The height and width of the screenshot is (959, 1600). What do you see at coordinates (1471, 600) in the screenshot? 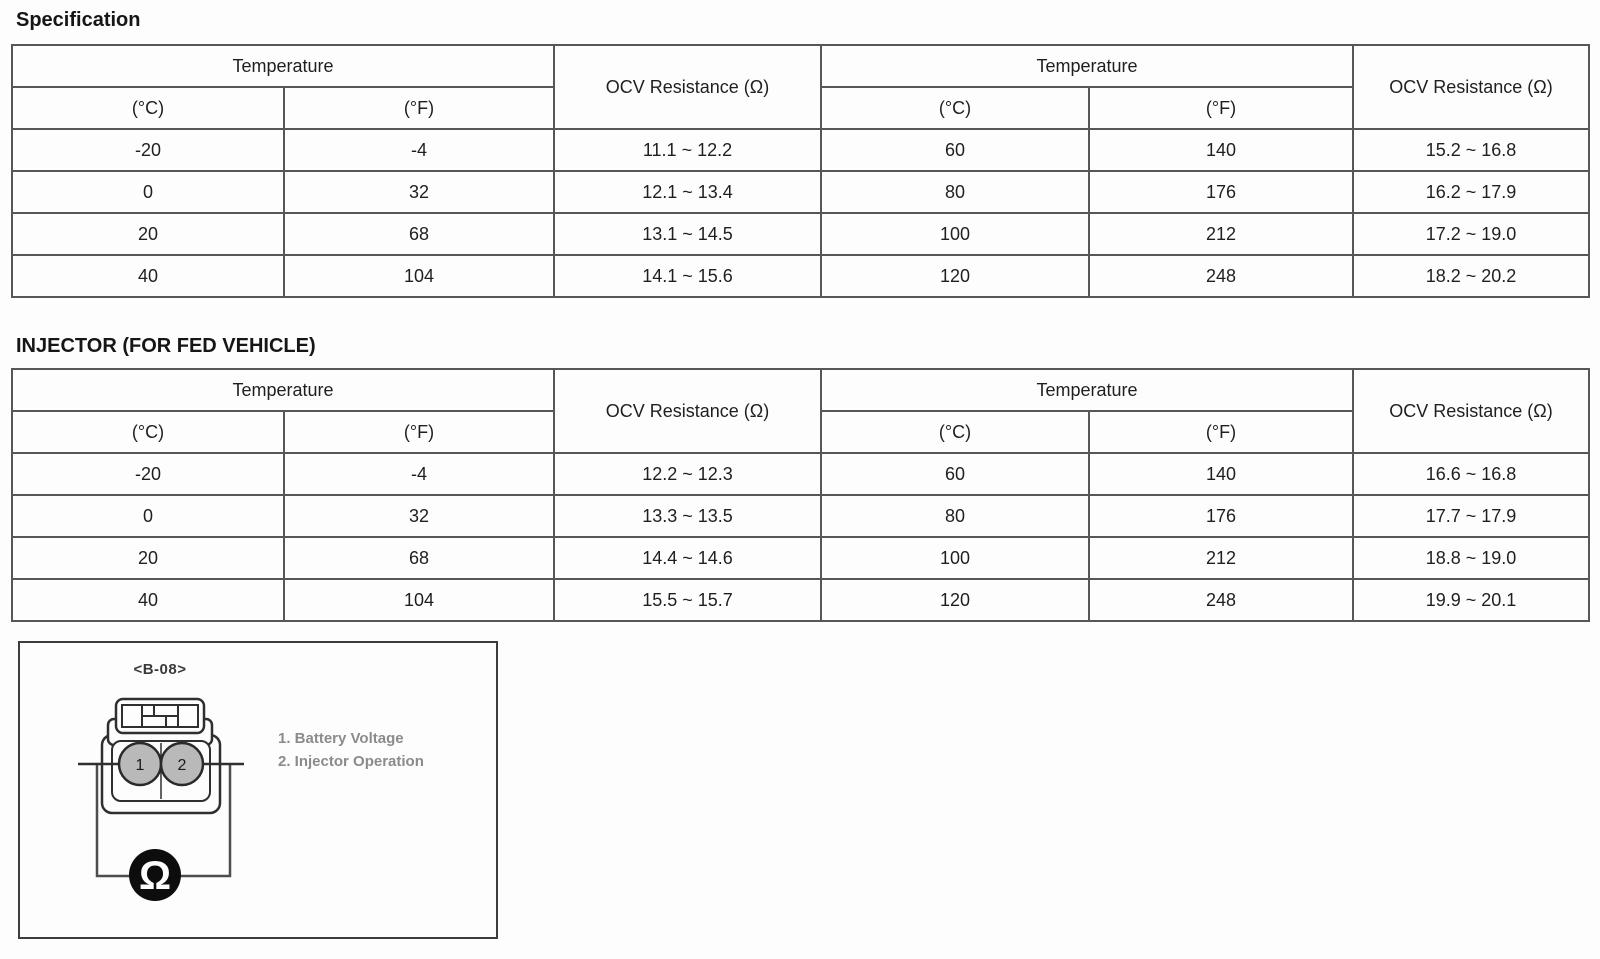
I see `table-cell: 19.9 ~ 20.1` at bounding box center [1471, 600].